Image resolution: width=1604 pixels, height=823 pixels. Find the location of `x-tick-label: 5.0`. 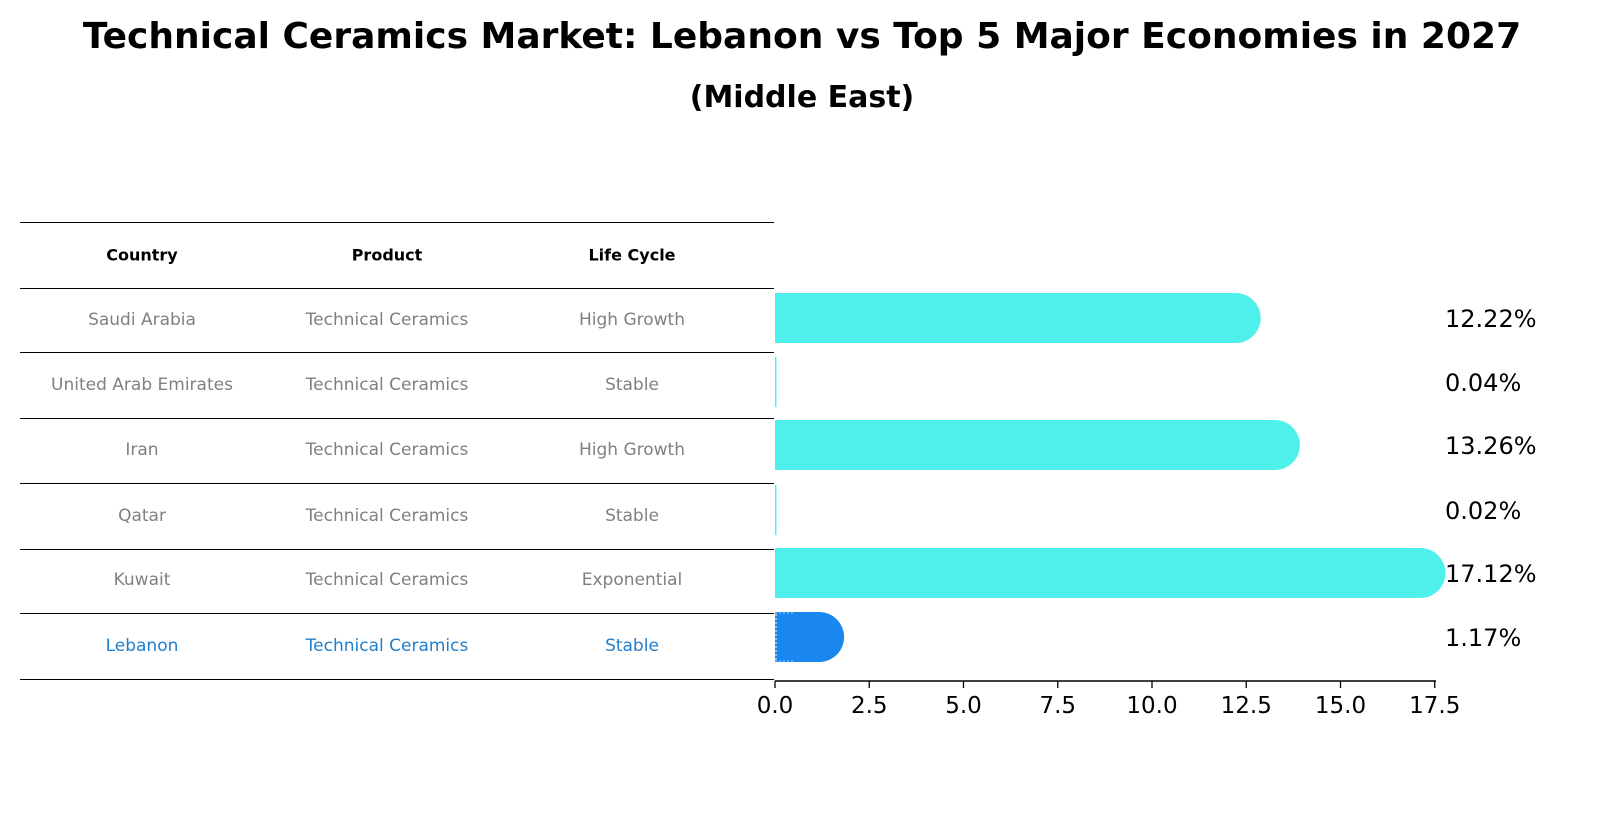

x-tick-label: 5.0 is located at coordinates (963, 706).